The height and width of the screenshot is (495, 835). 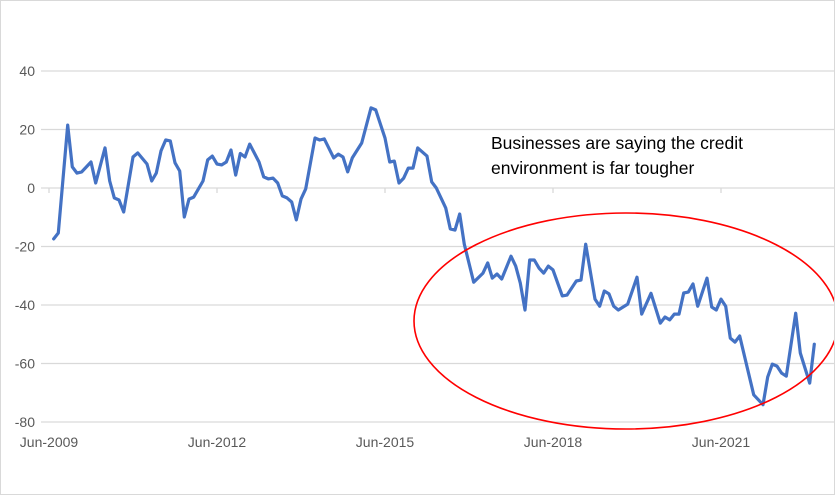 I want to click on x-tick-label: Jun-2021, so click(x=721, y=442).